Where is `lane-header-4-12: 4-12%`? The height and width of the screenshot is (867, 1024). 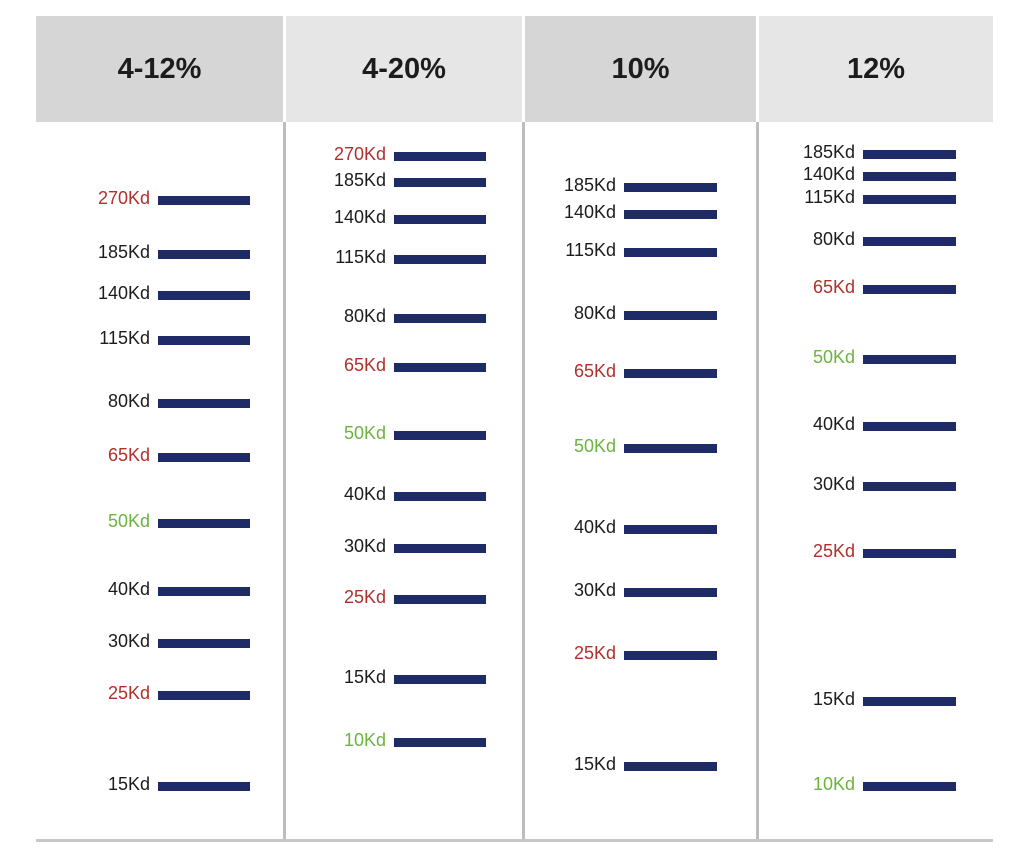 lane-header-4-12: 4-12% is located at coordinates (159, 69).